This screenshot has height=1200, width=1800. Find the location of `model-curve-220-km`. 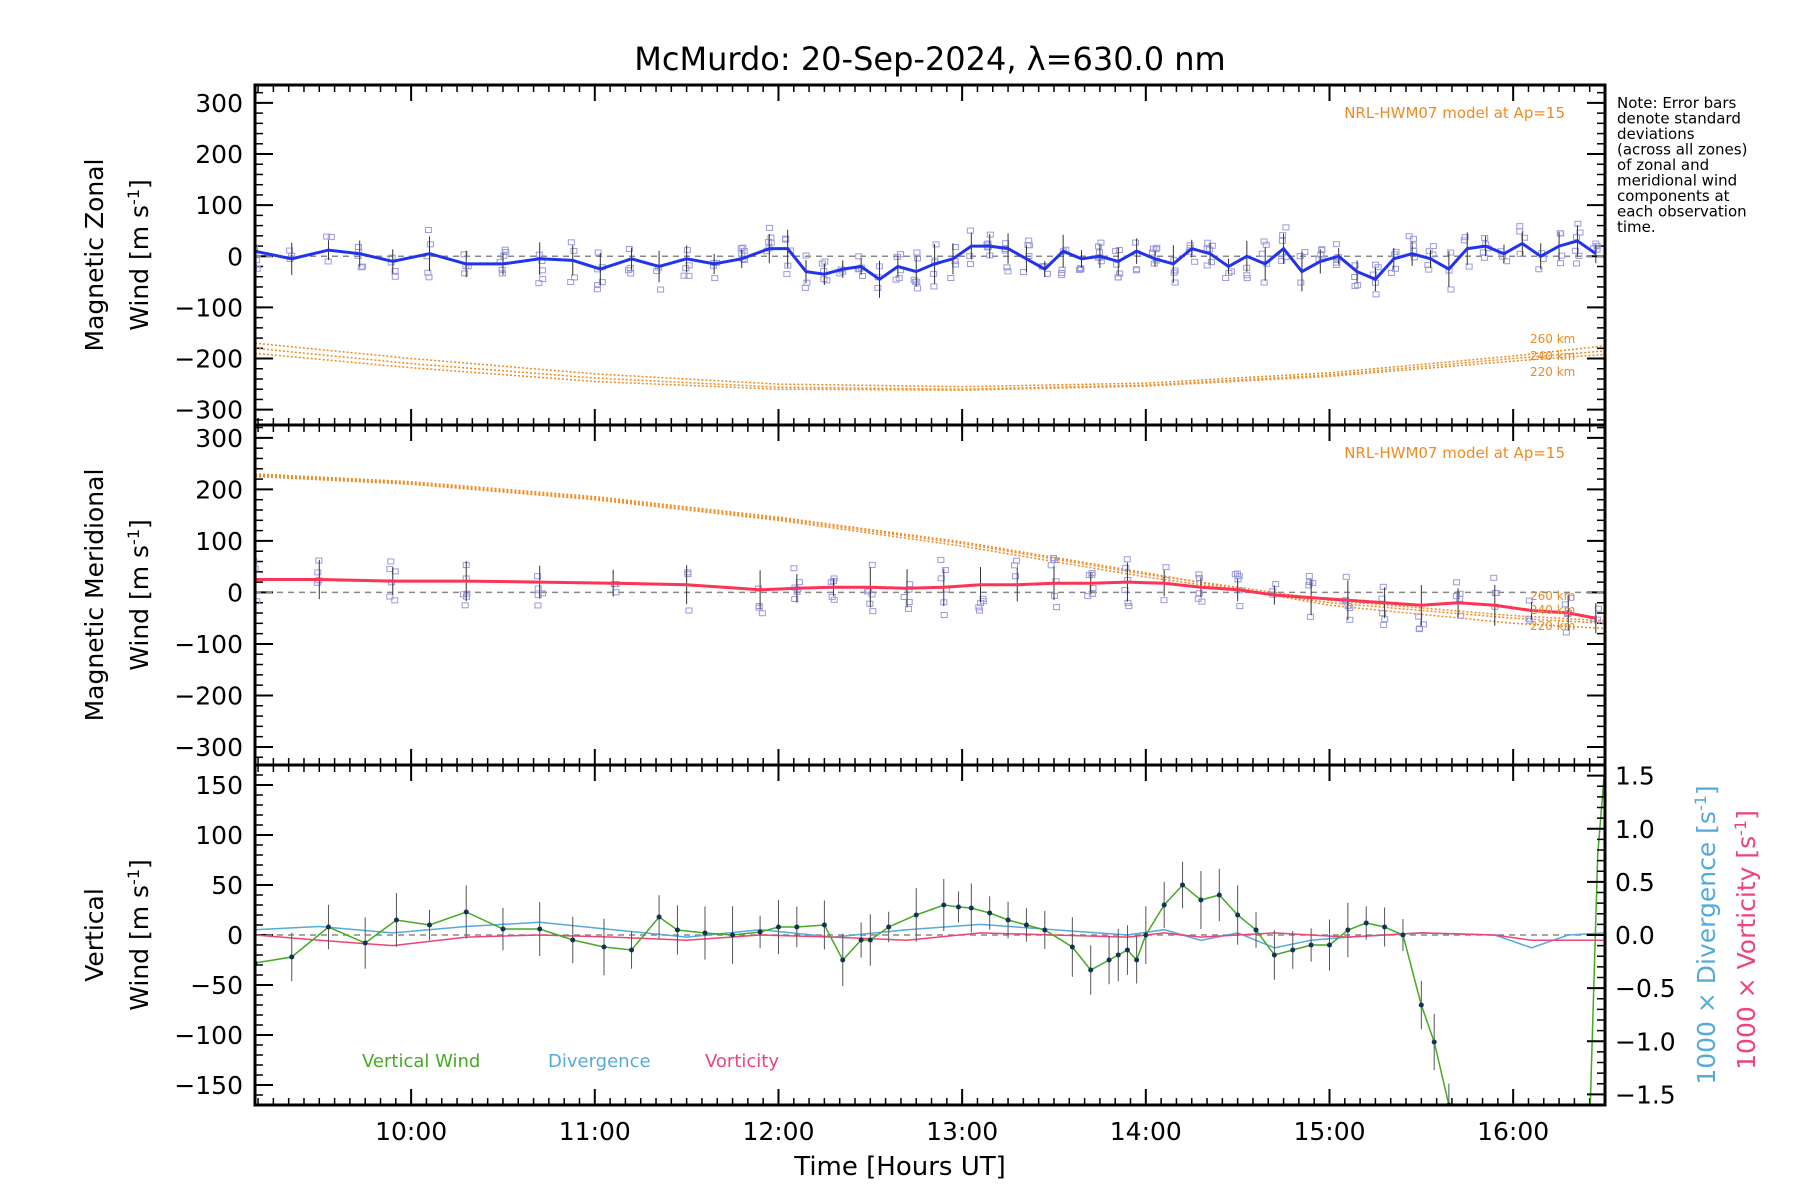

model-curve-220-km is located at coordinates (930, 371).